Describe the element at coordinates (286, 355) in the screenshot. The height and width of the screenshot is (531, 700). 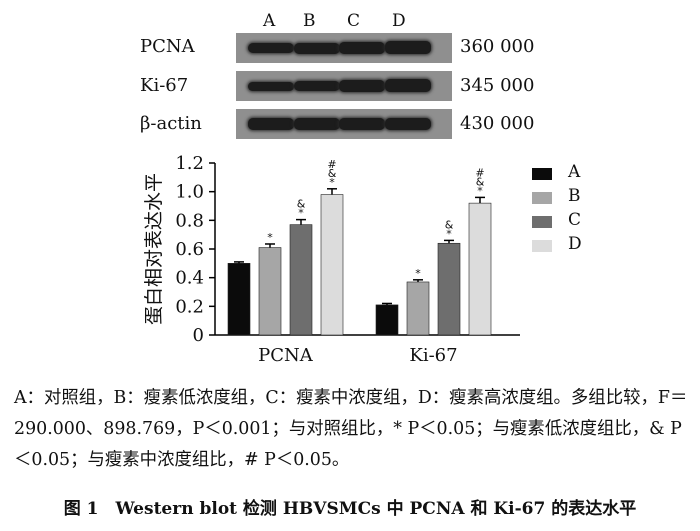
I see `x-category-label: PCNA` at that location.